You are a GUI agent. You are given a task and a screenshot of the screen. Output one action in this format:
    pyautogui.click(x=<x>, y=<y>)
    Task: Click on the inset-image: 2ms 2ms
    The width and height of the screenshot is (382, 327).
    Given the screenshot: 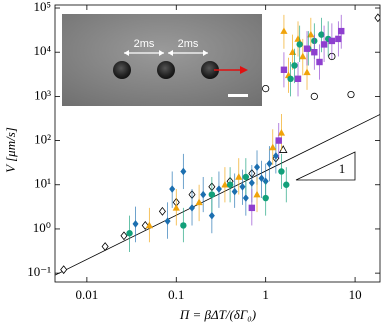 What is the action you would take?
    pyautogui.click(x=162, y=60)
    